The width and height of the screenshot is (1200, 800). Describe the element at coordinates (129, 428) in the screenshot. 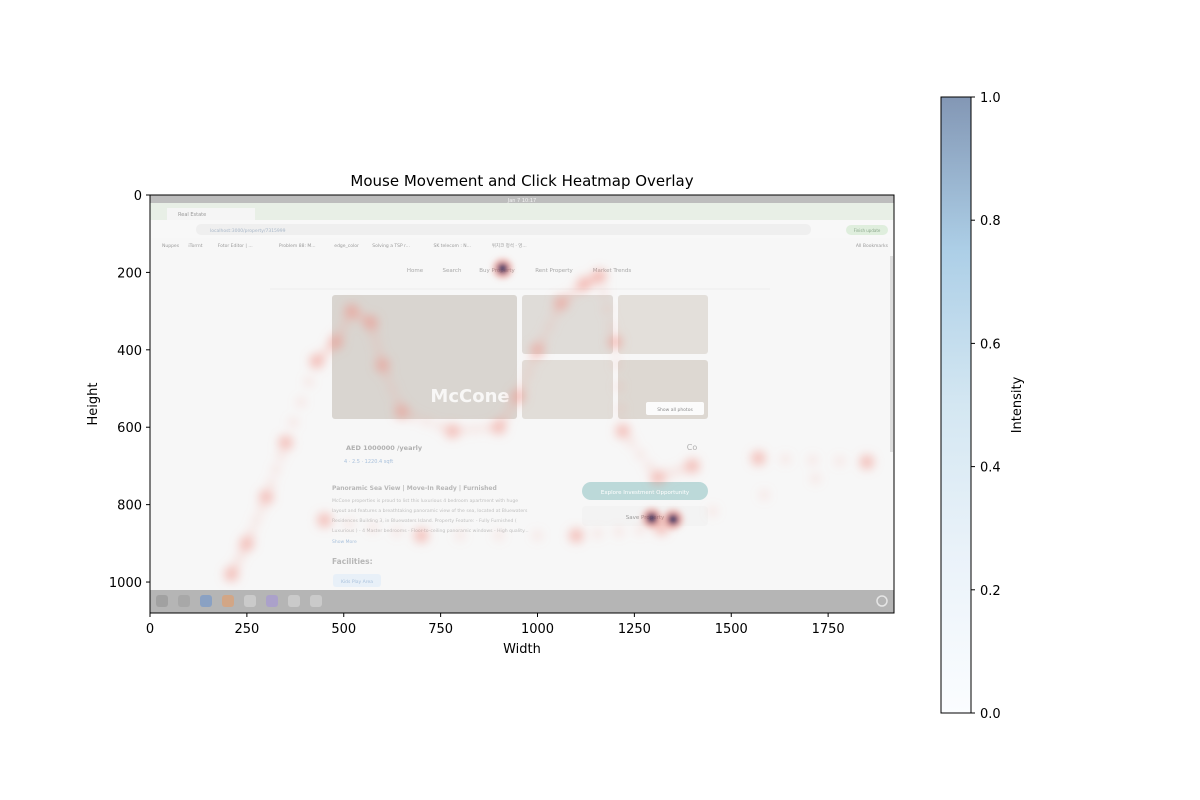

I see `y-tick-label: 600` at that location.